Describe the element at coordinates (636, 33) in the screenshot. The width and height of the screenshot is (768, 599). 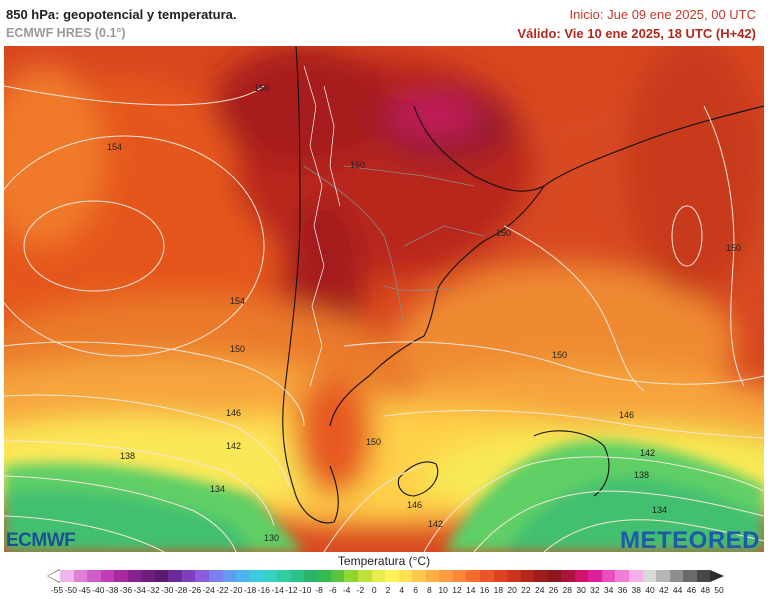
I see `valid-time: Válido: Vie 10 ene 2025, 18 UTC (H+42)` at that location.